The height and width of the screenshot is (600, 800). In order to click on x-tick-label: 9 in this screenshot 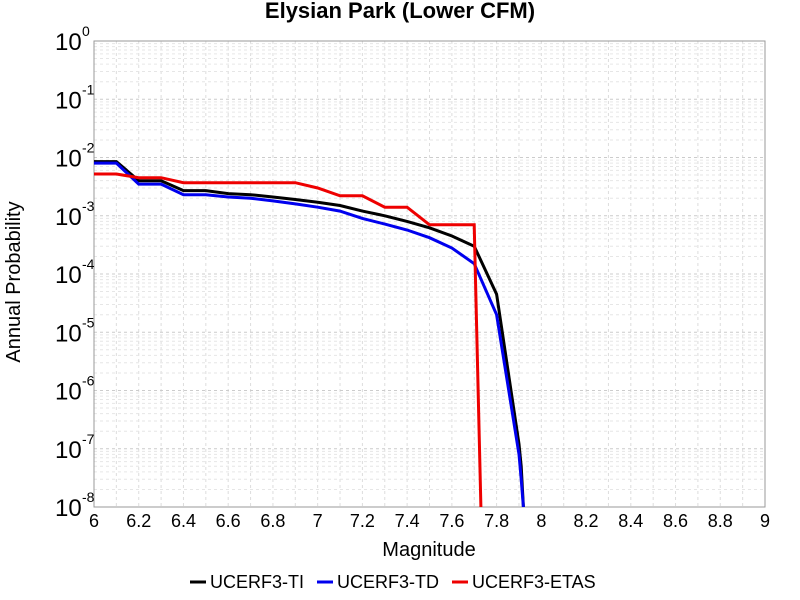, I will do `click(765, 521)`.